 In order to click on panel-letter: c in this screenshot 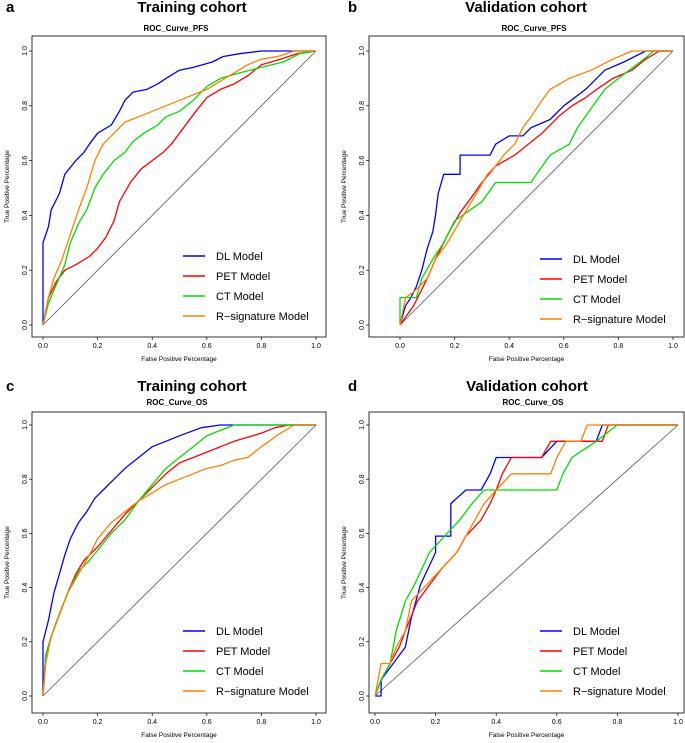, I will do `click(10, 386)`.